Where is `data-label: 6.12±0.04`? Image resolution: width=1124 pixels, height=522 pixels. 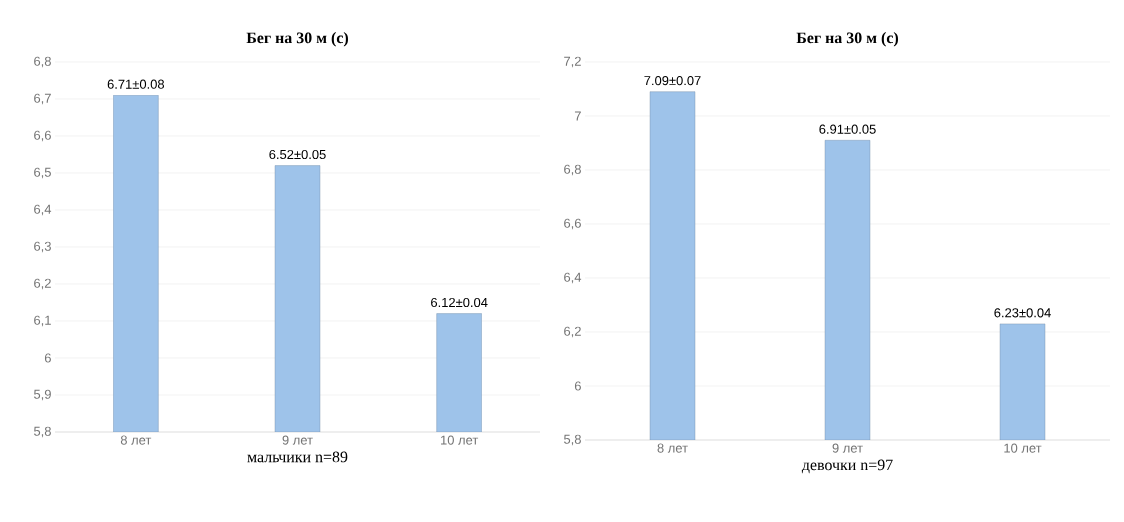 data-label: 6.12±0.04 is located at coordinates (459, 302).